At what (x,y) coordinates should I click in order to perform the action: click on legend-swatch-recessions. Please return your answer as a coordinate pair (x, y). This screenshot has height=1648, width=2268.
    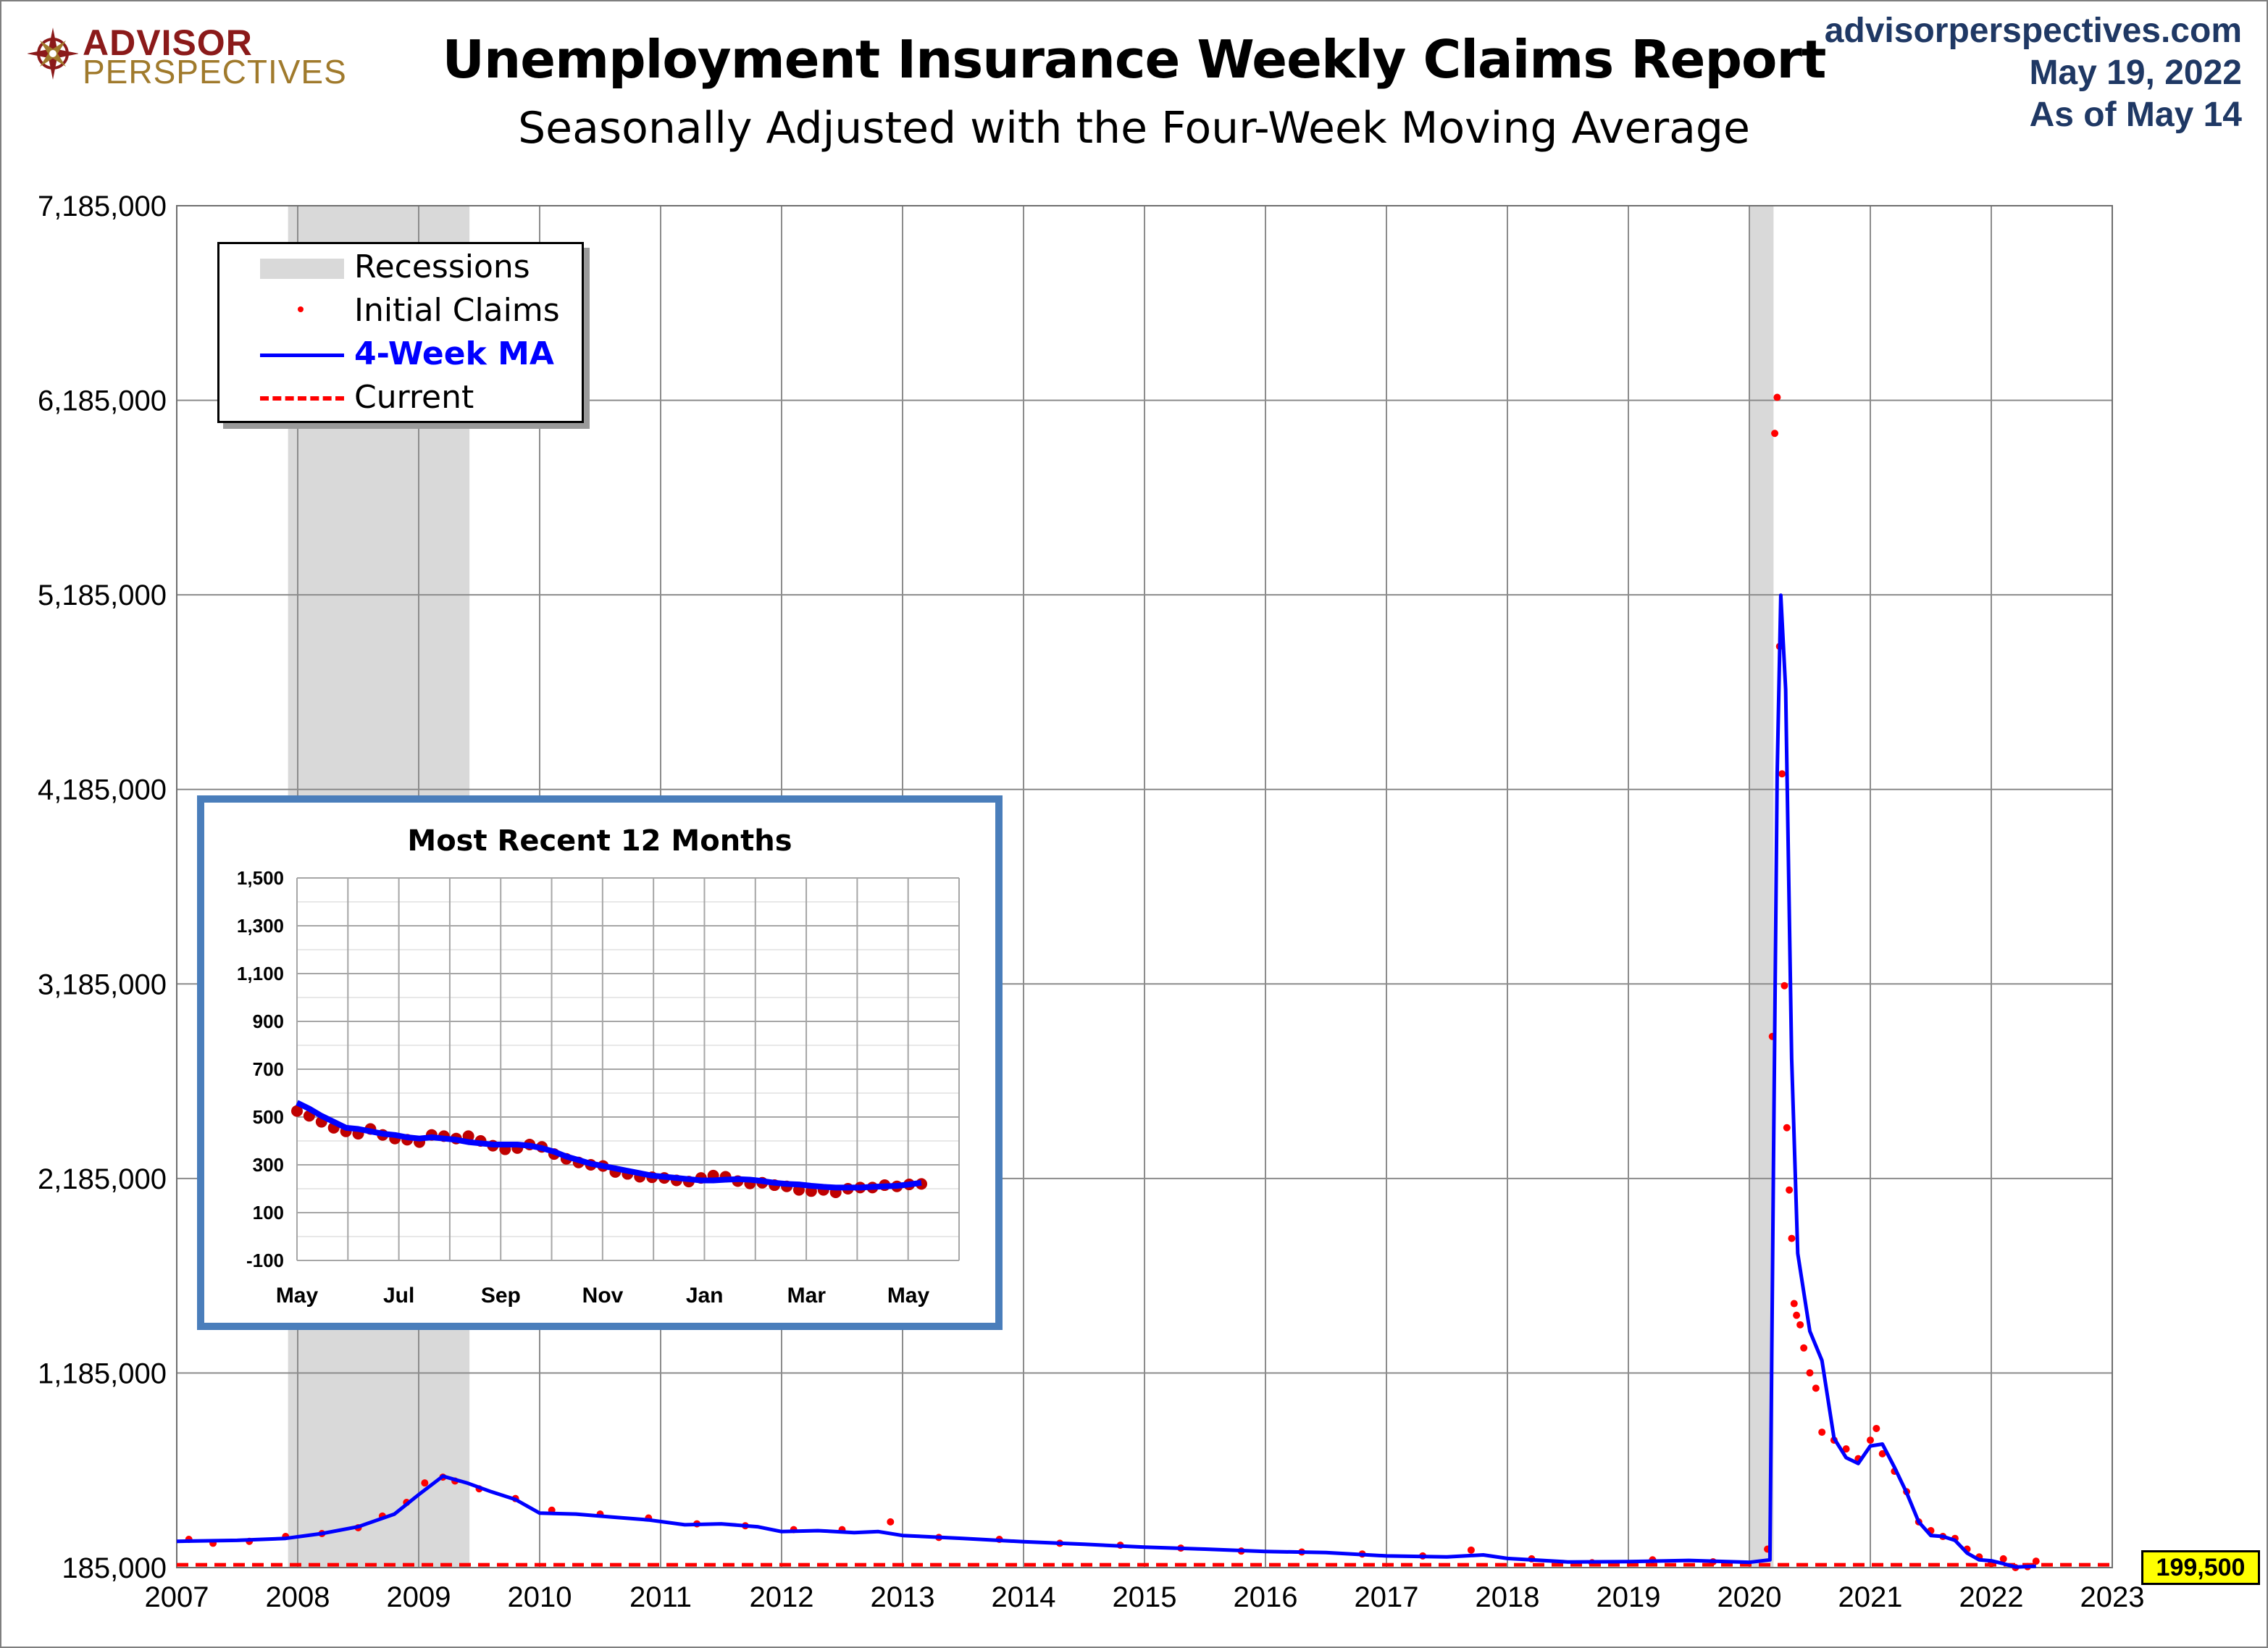
    Looking at the image, I should click on (302, 267).